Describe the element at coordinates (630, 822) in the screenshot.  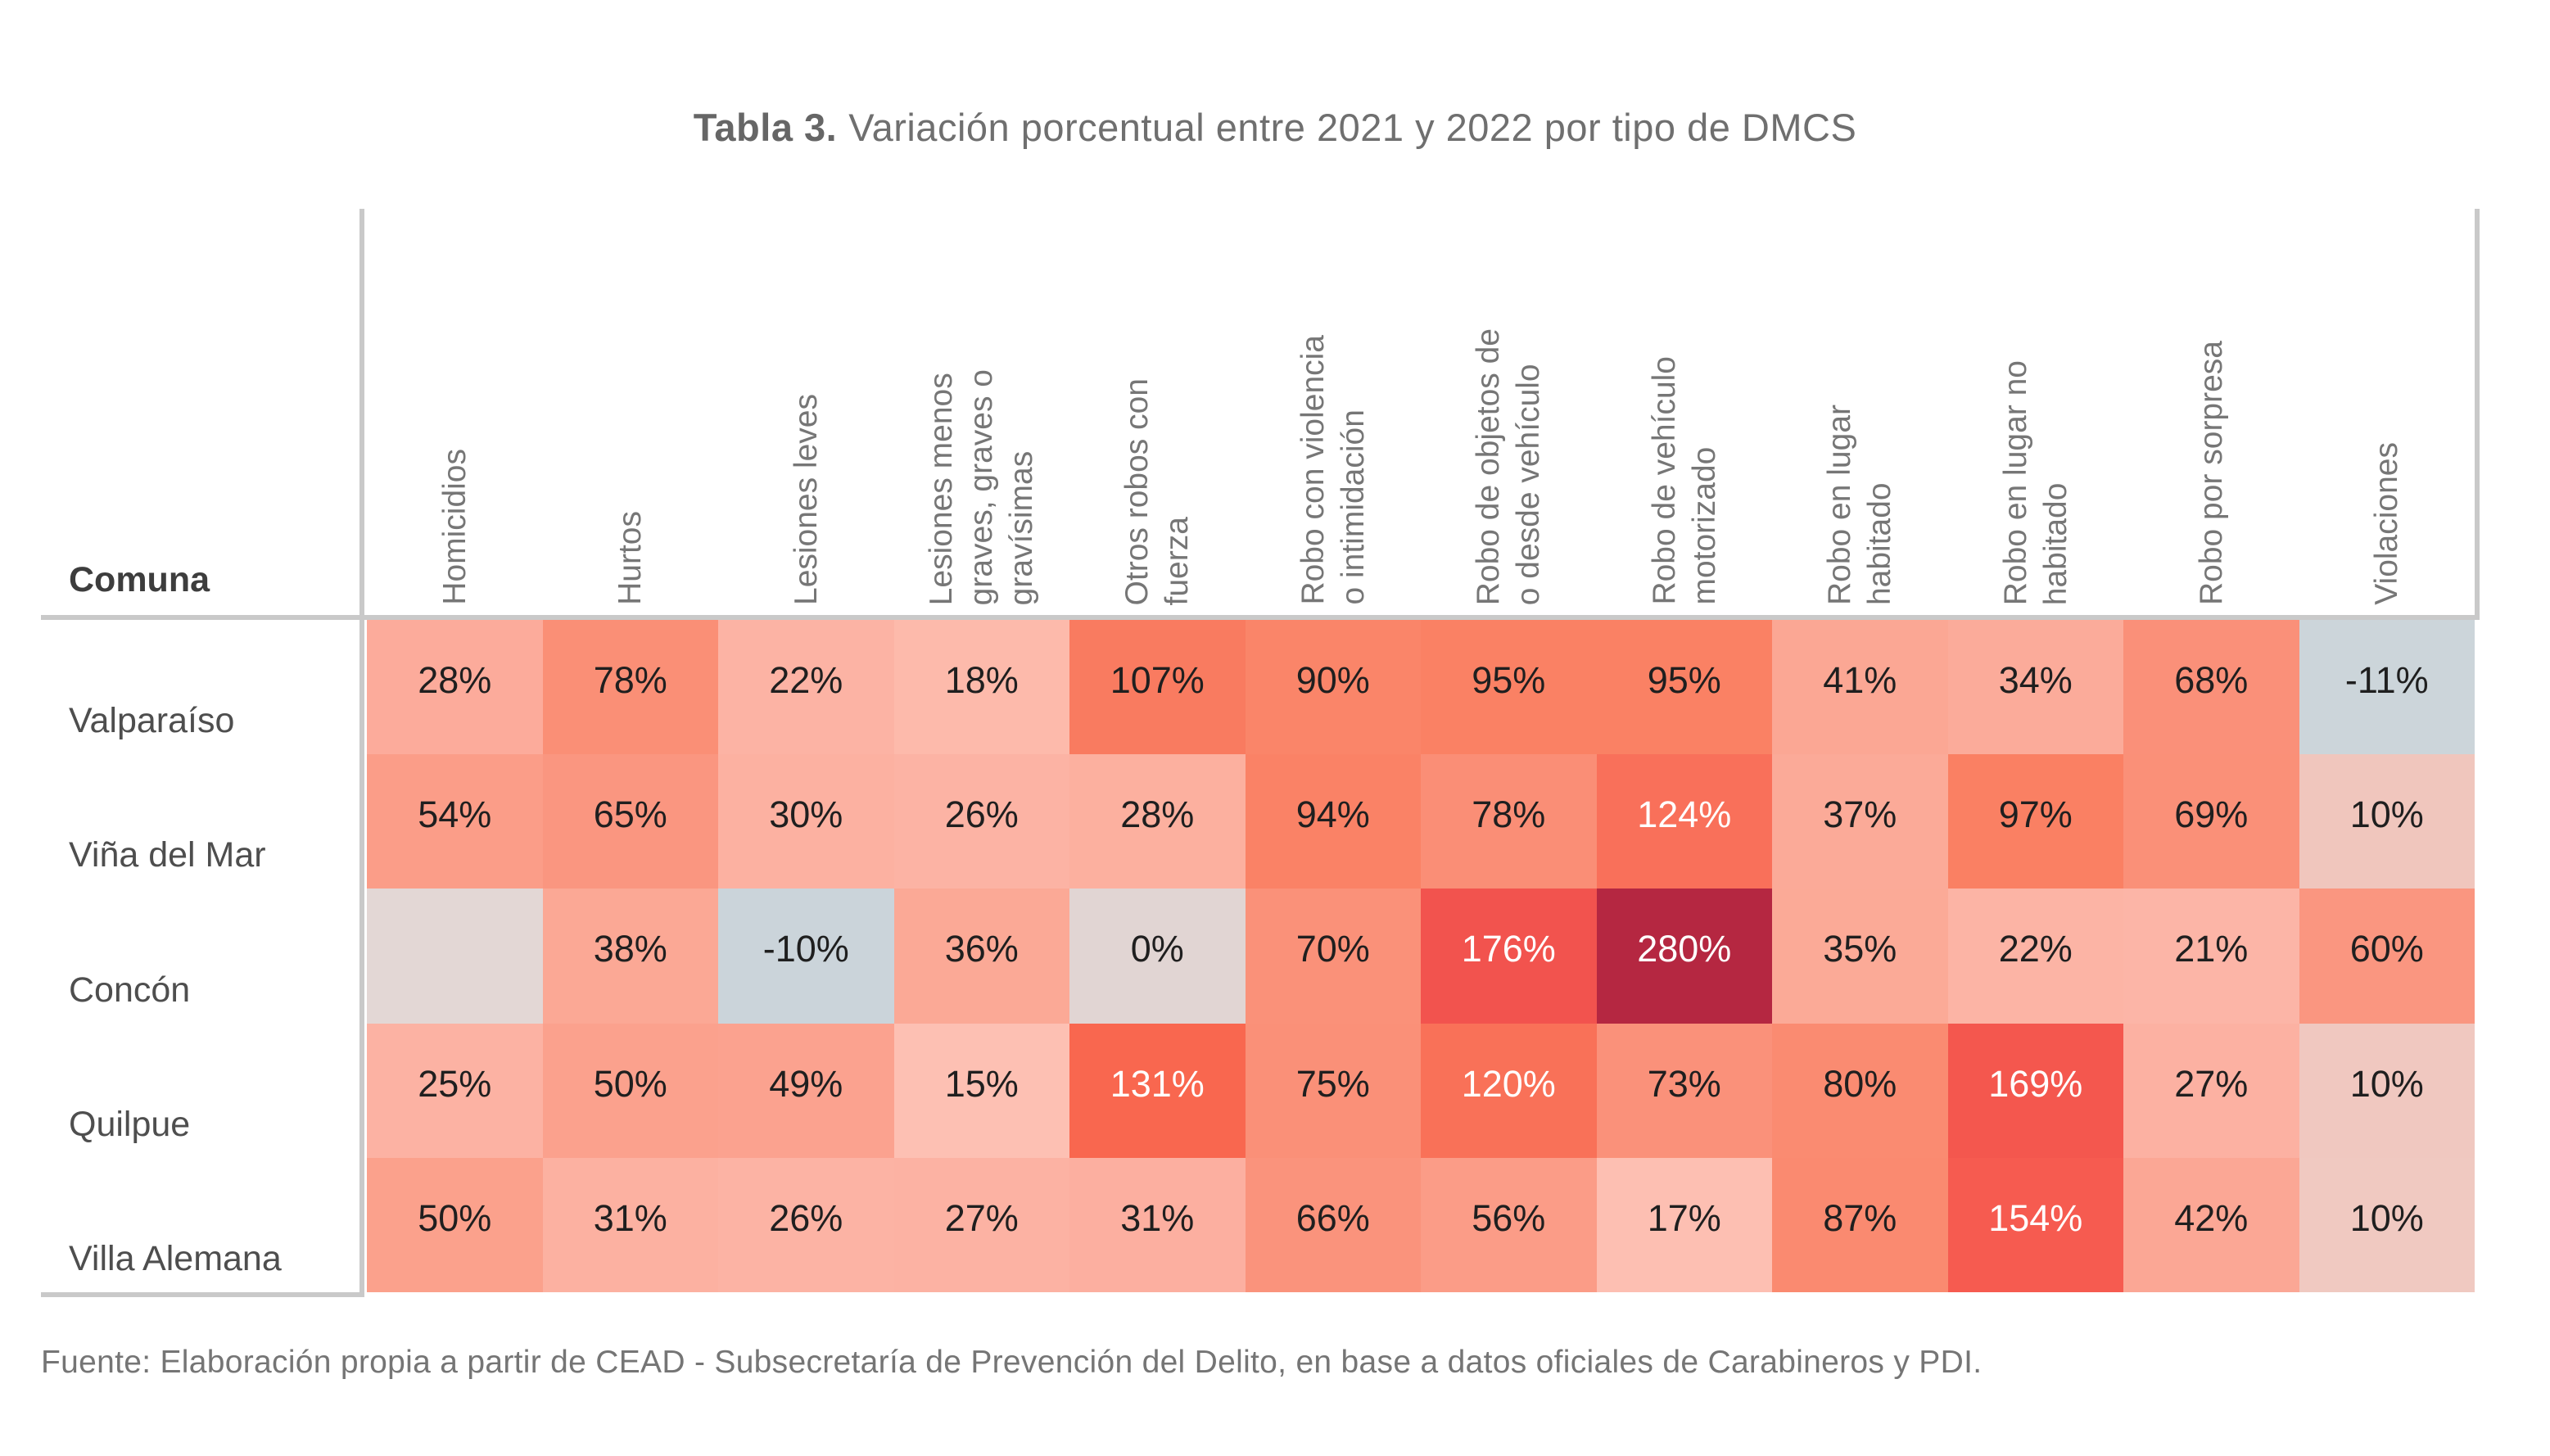
I see `cell-vina-del-mar-hurtos: 65%` at that location.